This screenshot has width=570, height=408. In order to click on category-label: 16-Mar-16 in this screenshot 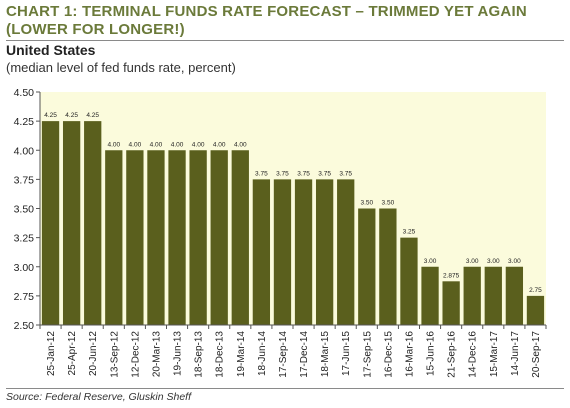, I will do `click(409, 354)`.